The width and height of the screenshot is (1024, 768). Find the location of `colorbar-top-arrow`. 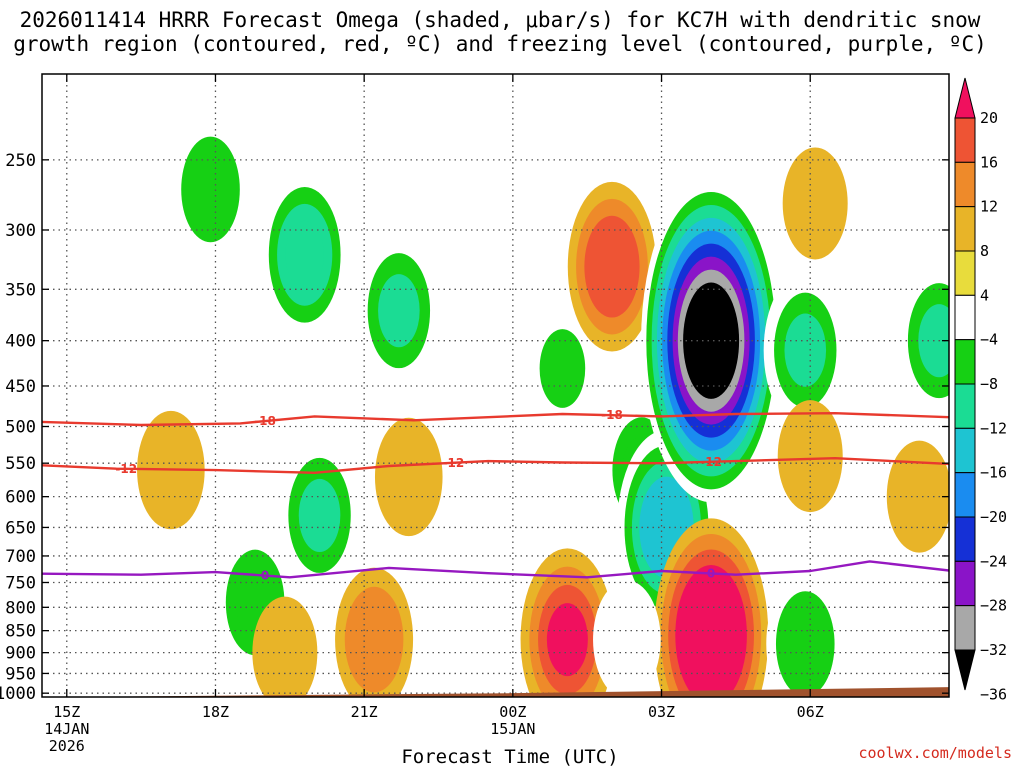

colorbar-top-arrow is located at coordinates (965, 98).